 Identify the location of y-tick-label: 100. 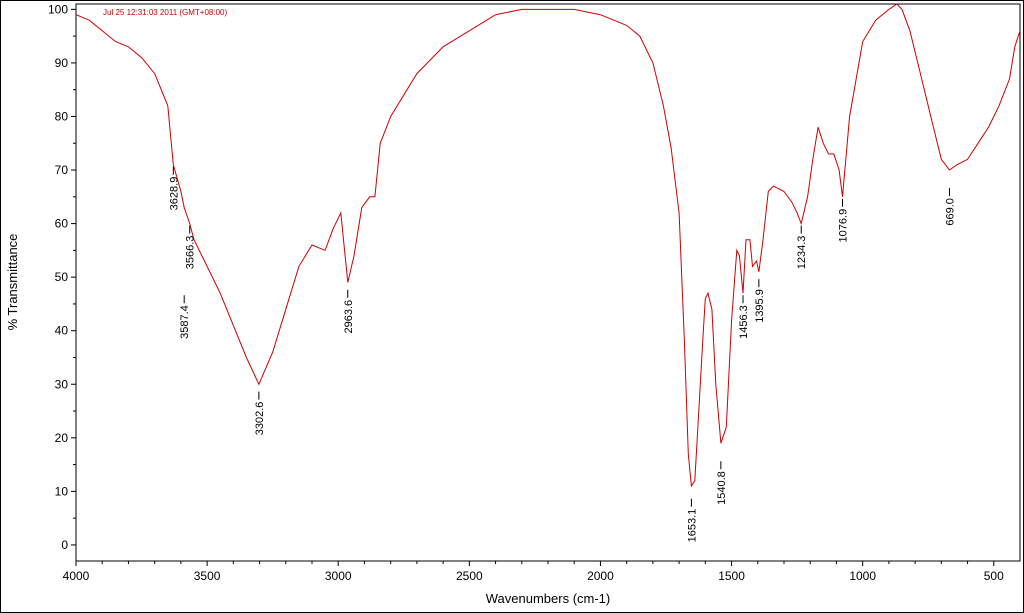
(58, 9).